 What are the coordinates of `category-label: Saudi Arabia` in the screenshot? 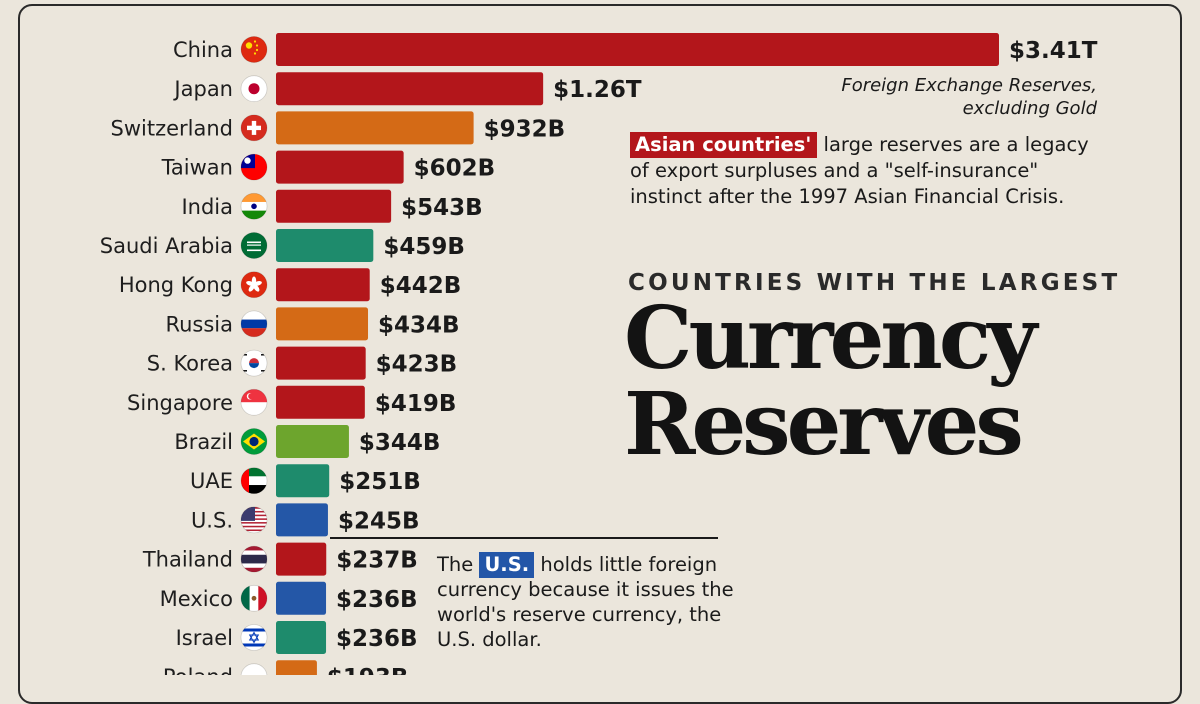 It's located at (166, 246).